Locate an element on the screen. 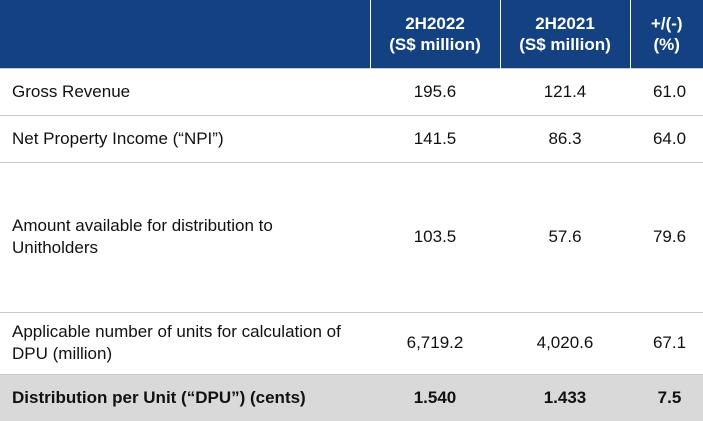 This screenshot has width=703, height=421. header-2h2021-period: 2H2021 is located at coordinates (565, 23).